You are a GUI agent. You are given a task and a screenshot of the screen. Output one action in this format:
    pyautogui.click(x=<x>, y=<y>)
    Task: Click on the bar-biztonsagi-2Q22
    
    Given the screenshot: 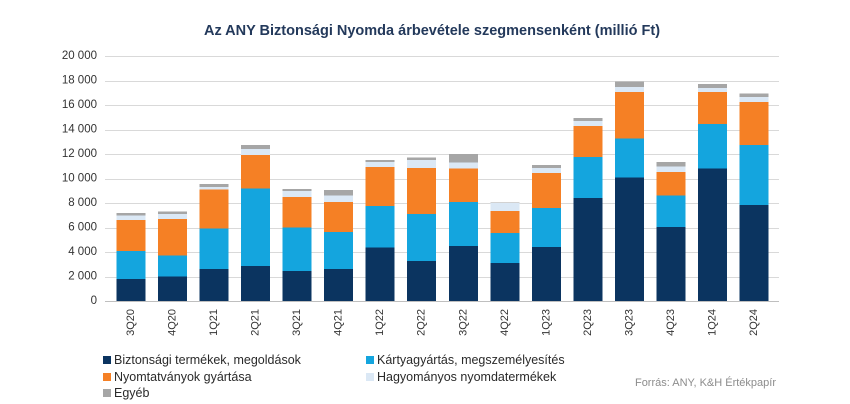 What is the action you would take?
    pyautogui.click(x=422, y=281)
    